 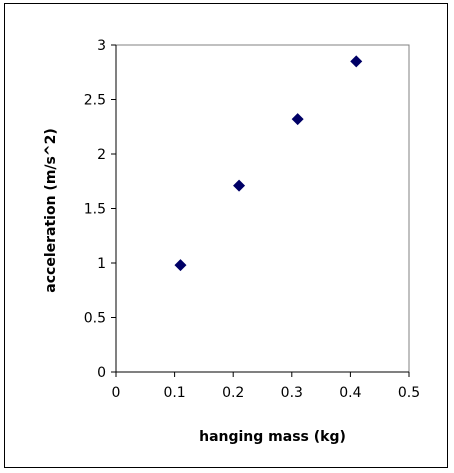 What do you see at coordinates (233, 393) in the screenshot?
I see `x-tick-label: 0.2` at bounding box center [233, 393].